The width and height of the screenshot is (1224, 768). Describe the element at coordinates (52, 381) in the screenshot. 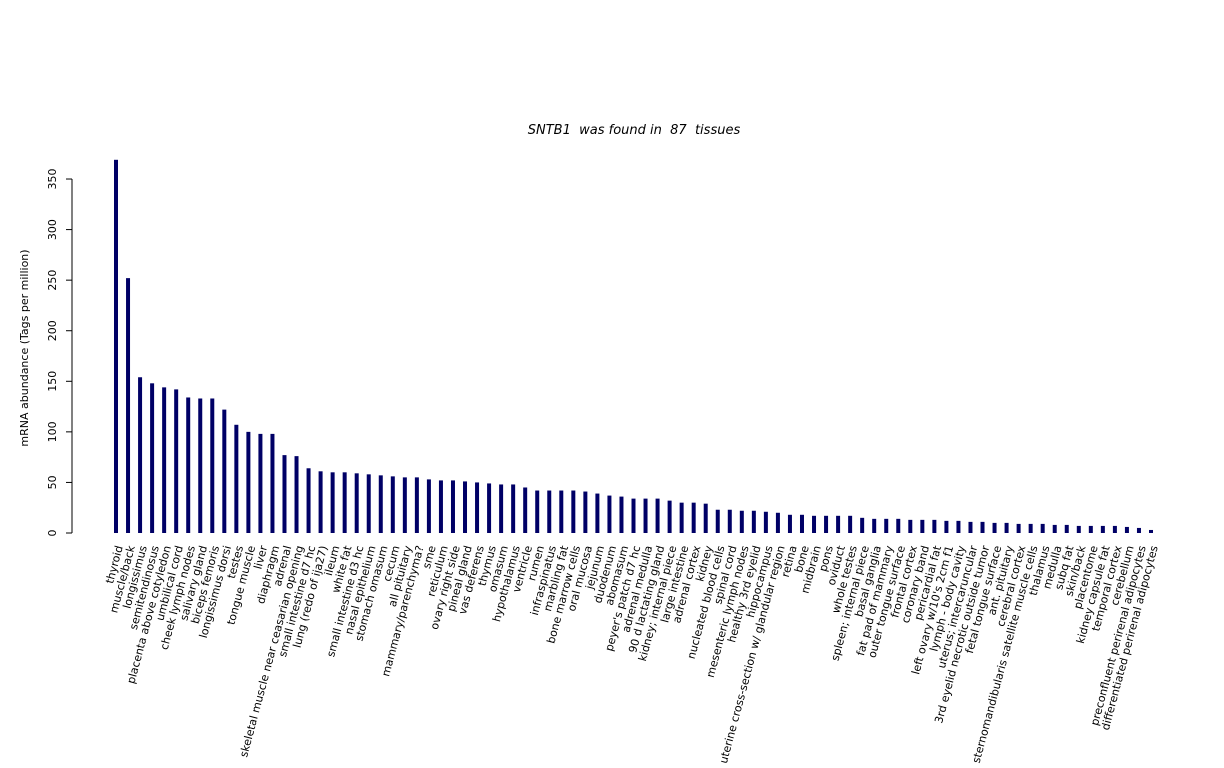

I see `y-tick-label: 150` at that location.